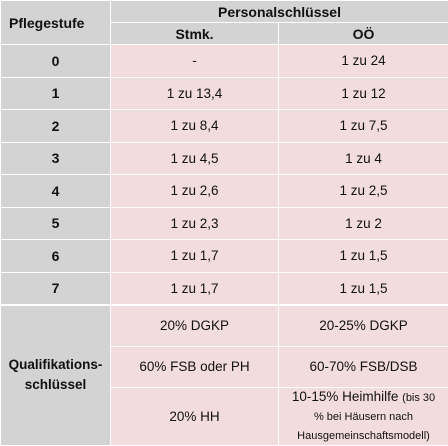 Image resolution: width=448 pixels, height=446 pixels. What do you see at coordinates (195, 126) in the screenshot?
I see `cell-stmk: 1 zu 8,4` at bounding box center [195, 126].